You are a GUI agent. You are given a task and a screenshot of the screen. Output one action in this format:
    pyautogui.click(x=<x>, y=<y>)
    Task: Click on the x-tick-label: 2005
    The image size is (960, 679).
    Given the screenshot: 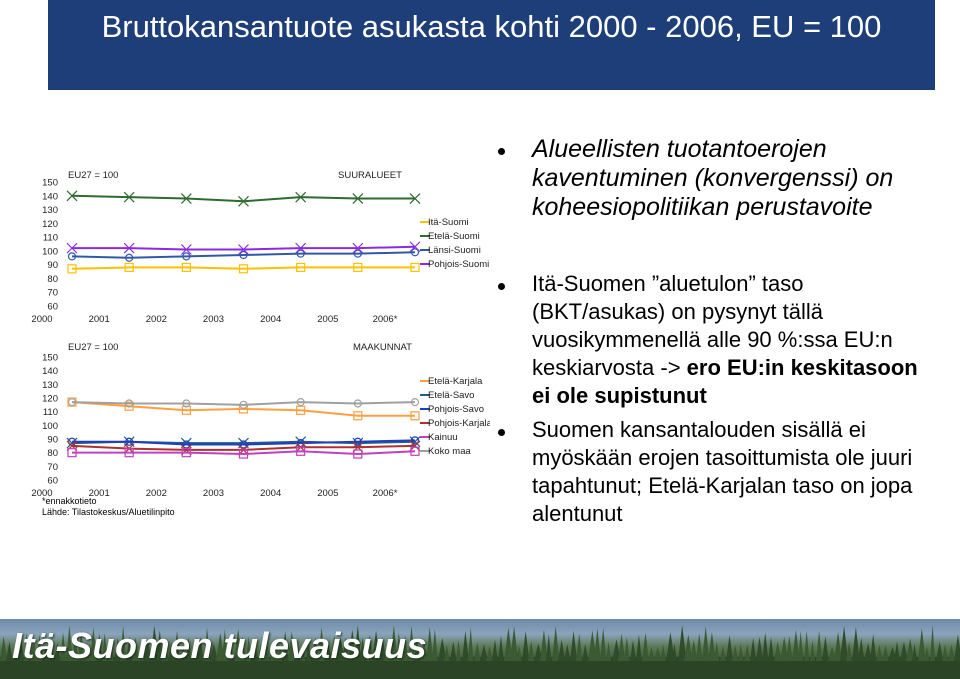 What is the action you would take?
    pyautogui.click(x=327, y=319)
    